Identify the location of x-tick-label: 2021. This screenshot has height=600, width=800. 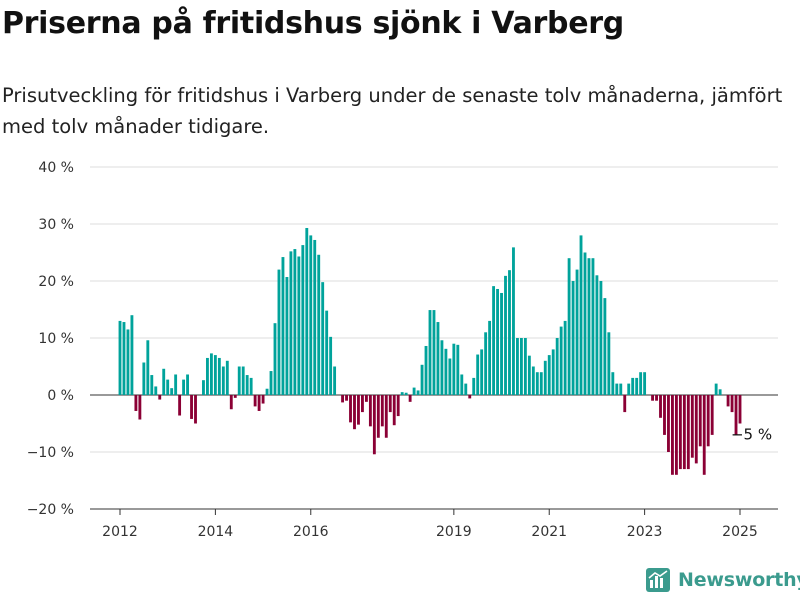
(549, 532).